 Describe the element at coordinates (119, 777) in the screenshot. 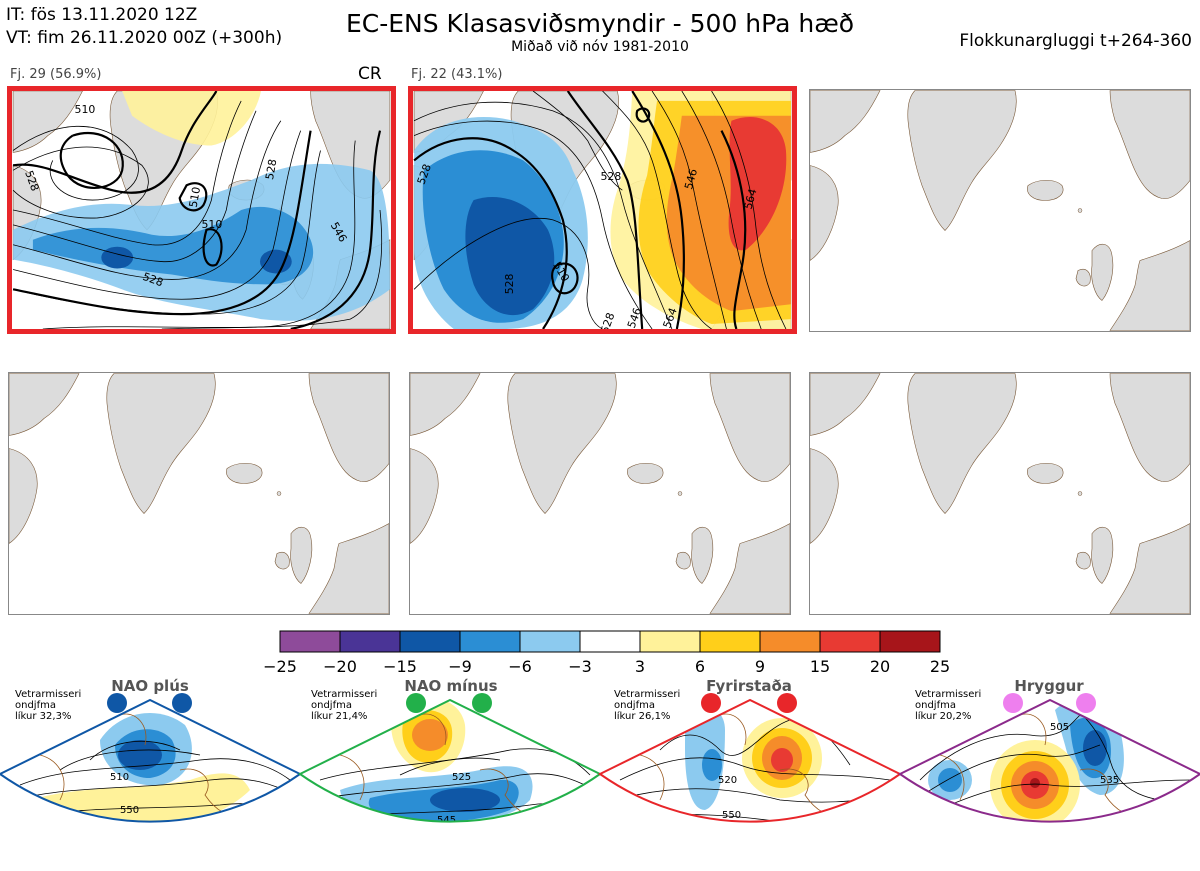

I see `regime-1-contour-label: 510` at that location.